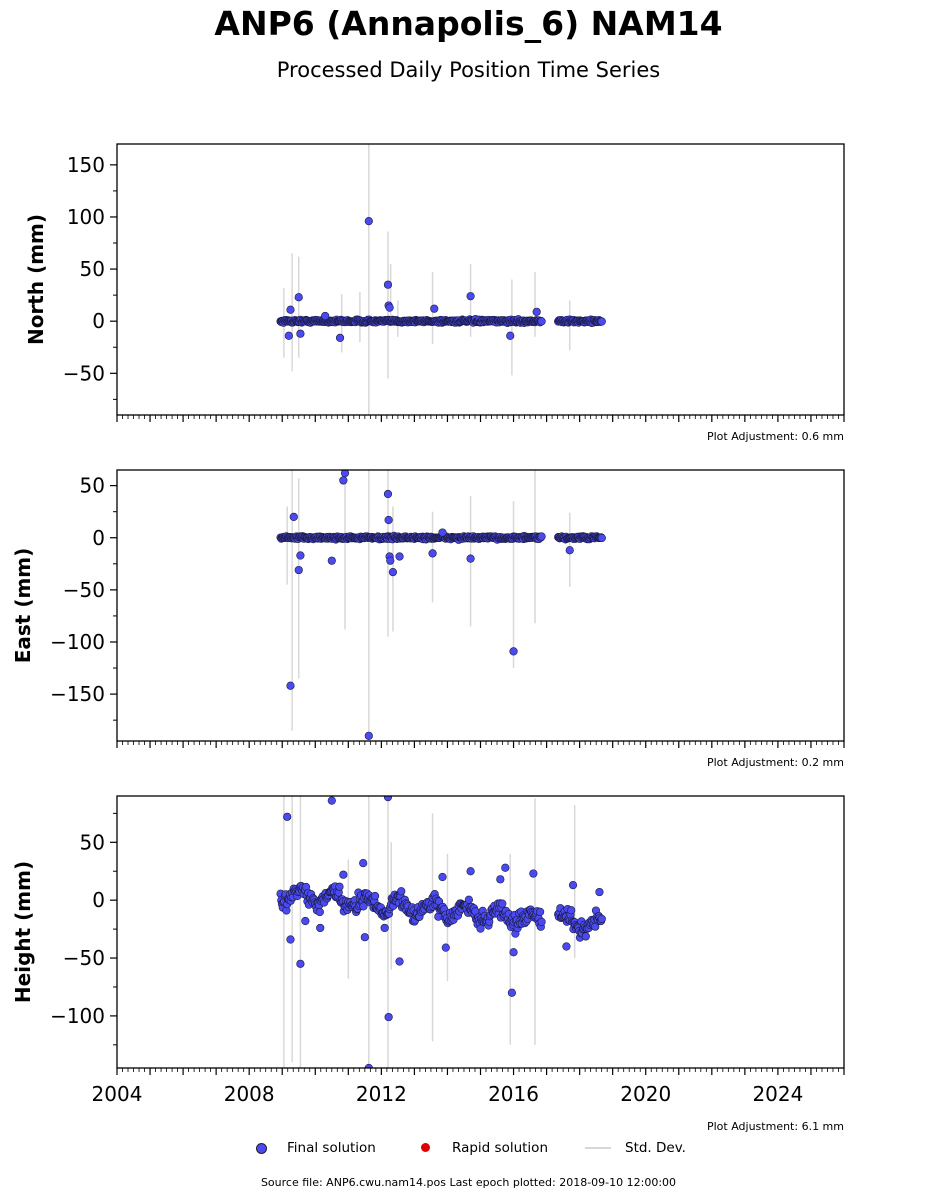  Describe the element at coordinates (425, 1147) in the screenshot. I see `rapid-solution-marker` at that location.